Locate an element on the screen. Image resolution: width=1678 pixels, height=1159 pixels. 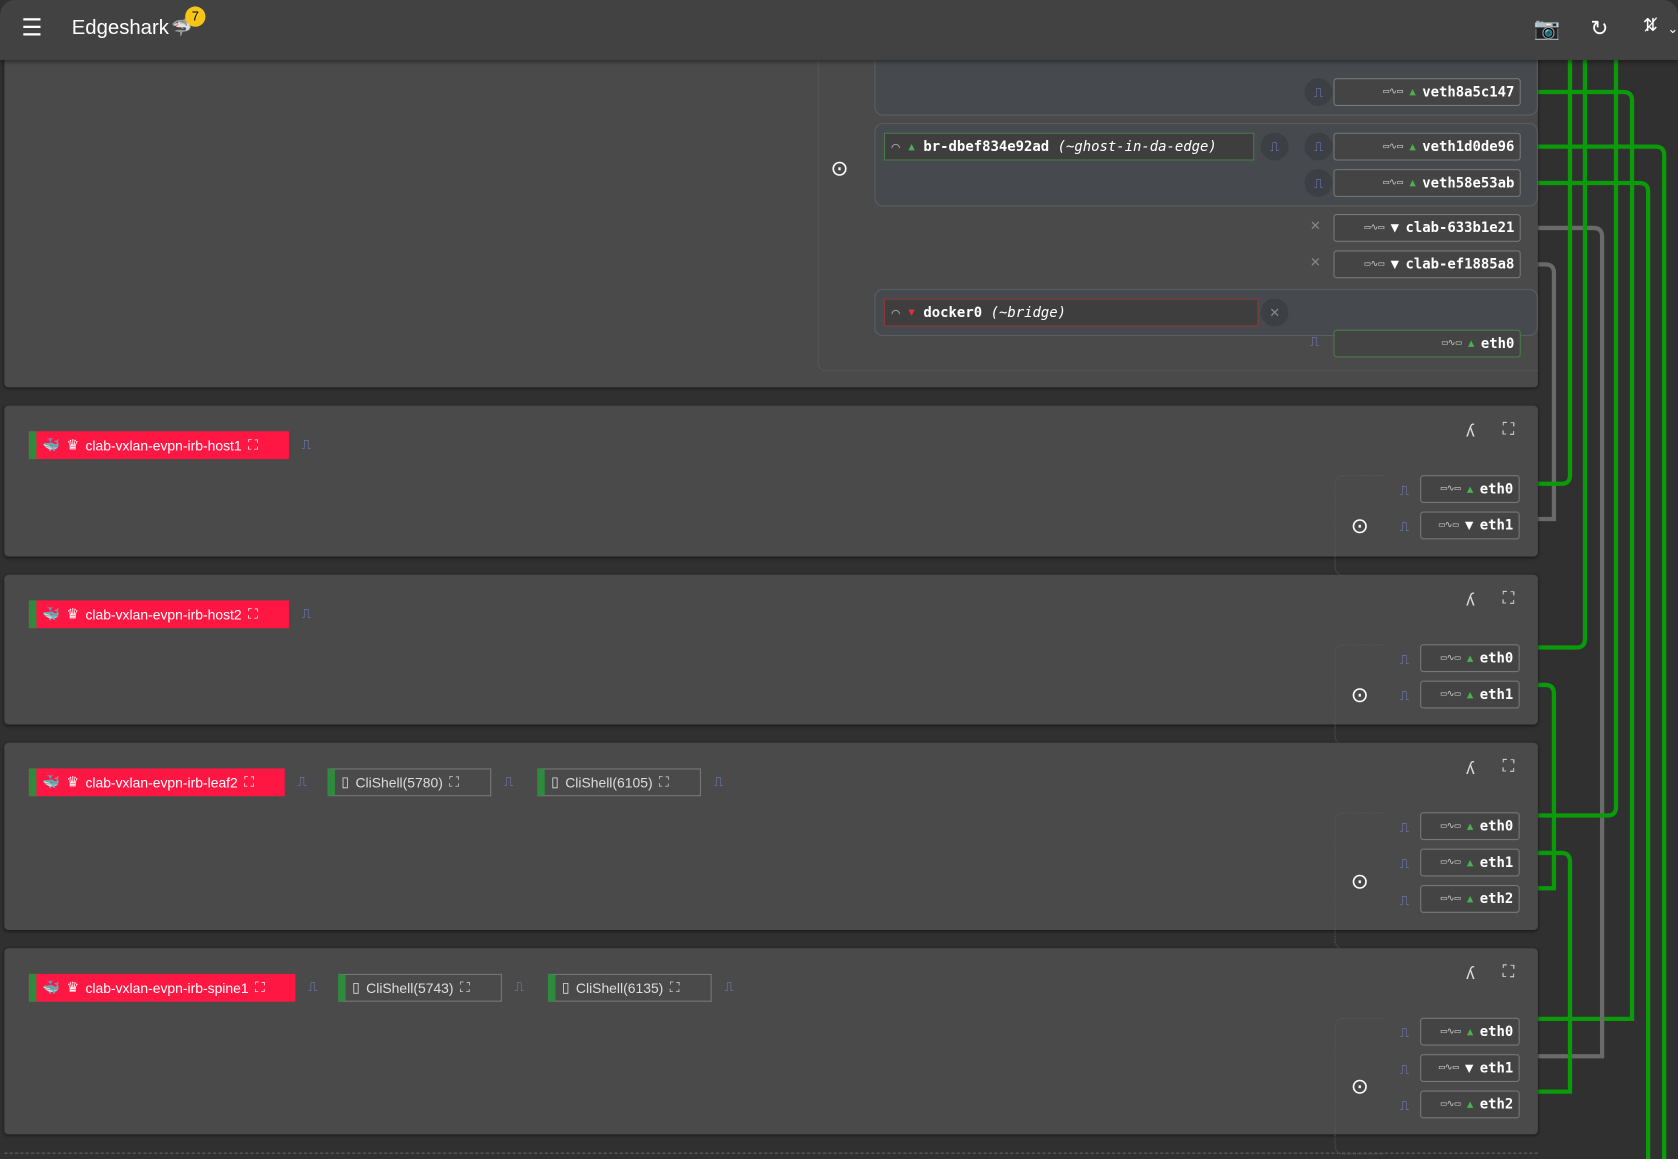
interface: ▭∿▭ ▲ veth58e53ab is located at coordinates (1427, 183).